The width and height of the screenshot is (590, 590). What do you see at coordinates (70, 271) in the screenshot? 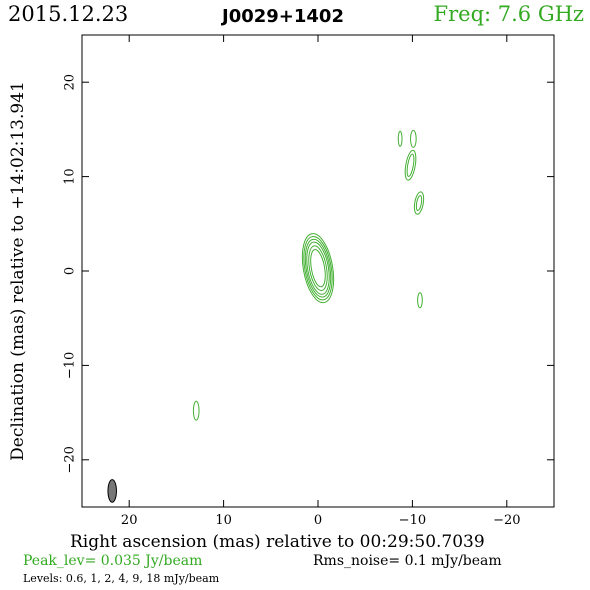
I see `y-tick-label: 0` at bounding box center [70, 271].